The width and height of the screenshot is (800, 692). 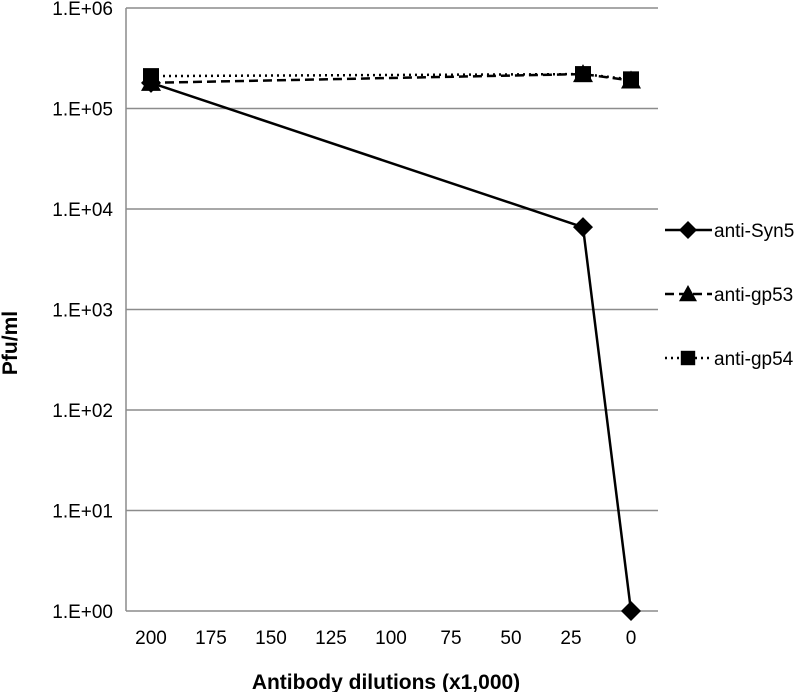 What do you see at coordinates (82, 612) in the screenshot?
I see `y-tick-label: 1.E+00` at bounding box center [82, 612].